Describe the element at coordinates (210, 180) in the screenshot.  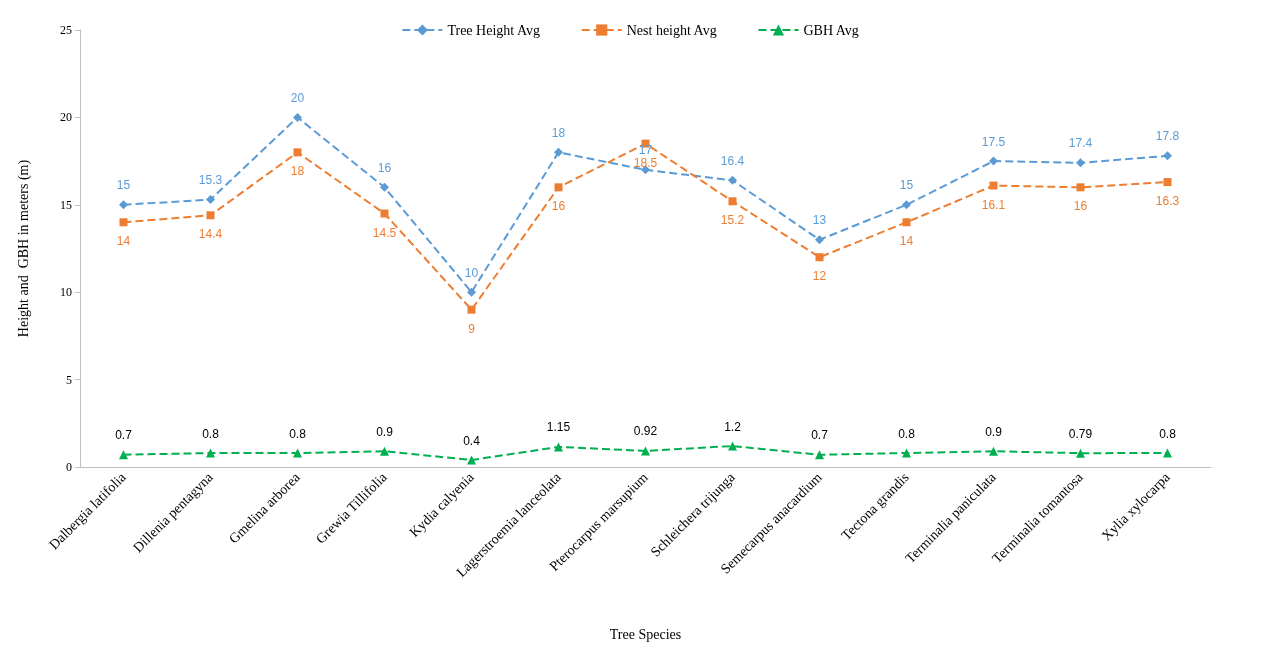
I see `data-label: 15.3` at that location.